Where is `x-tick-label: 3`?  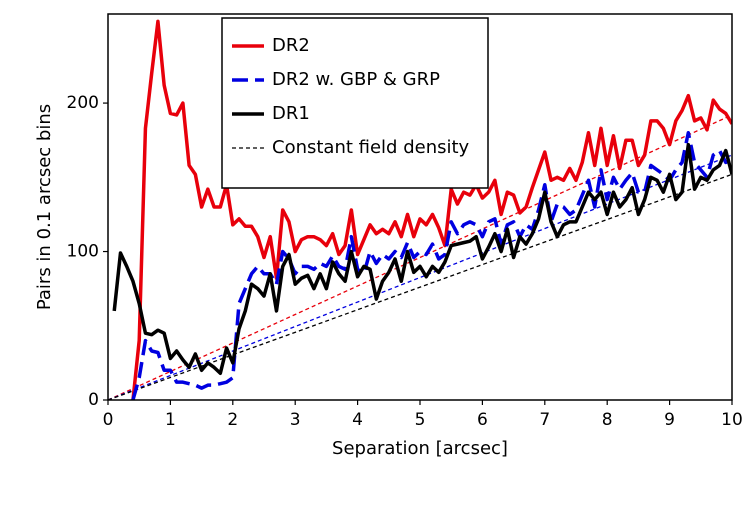 x-tick-label: 3 is located at coordinates (295, 420).